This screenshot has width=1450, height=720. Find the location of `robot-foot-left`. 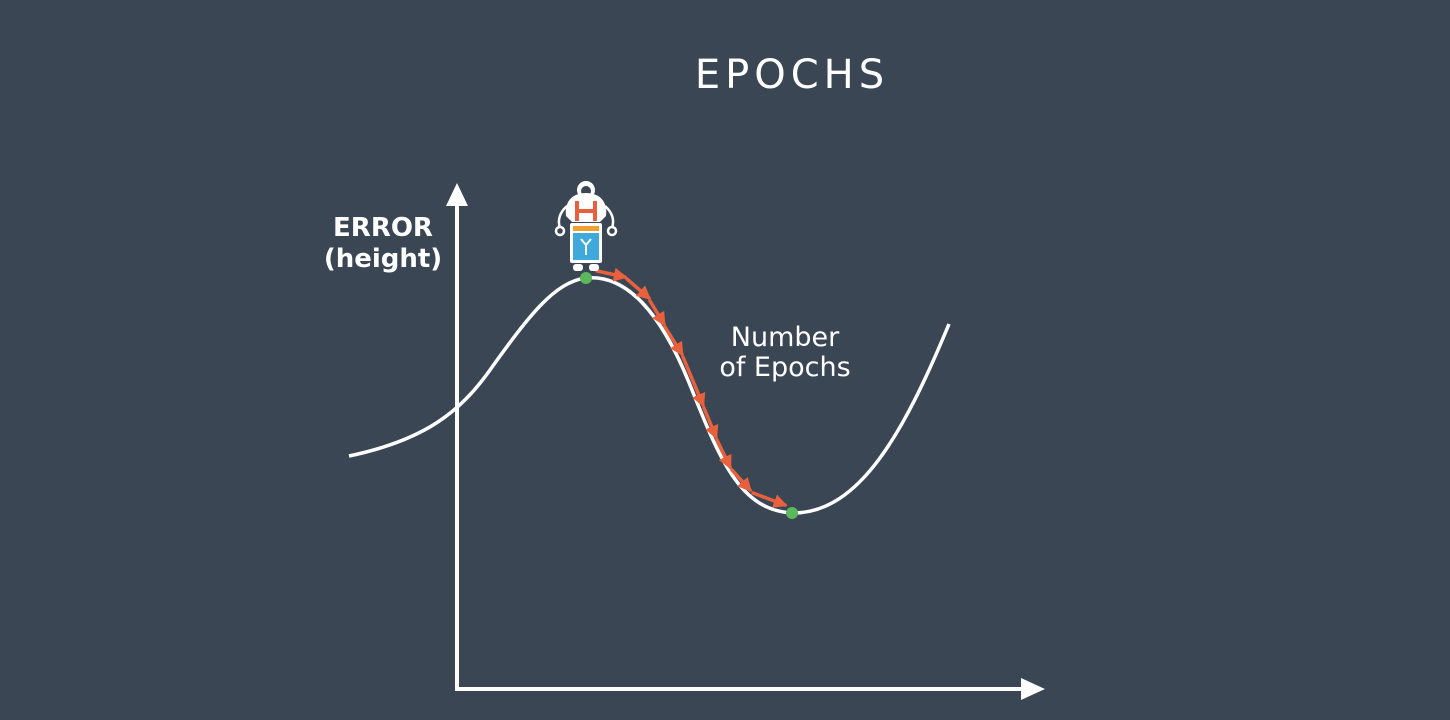

robot-foot-left is located at coordinates (578, 267).